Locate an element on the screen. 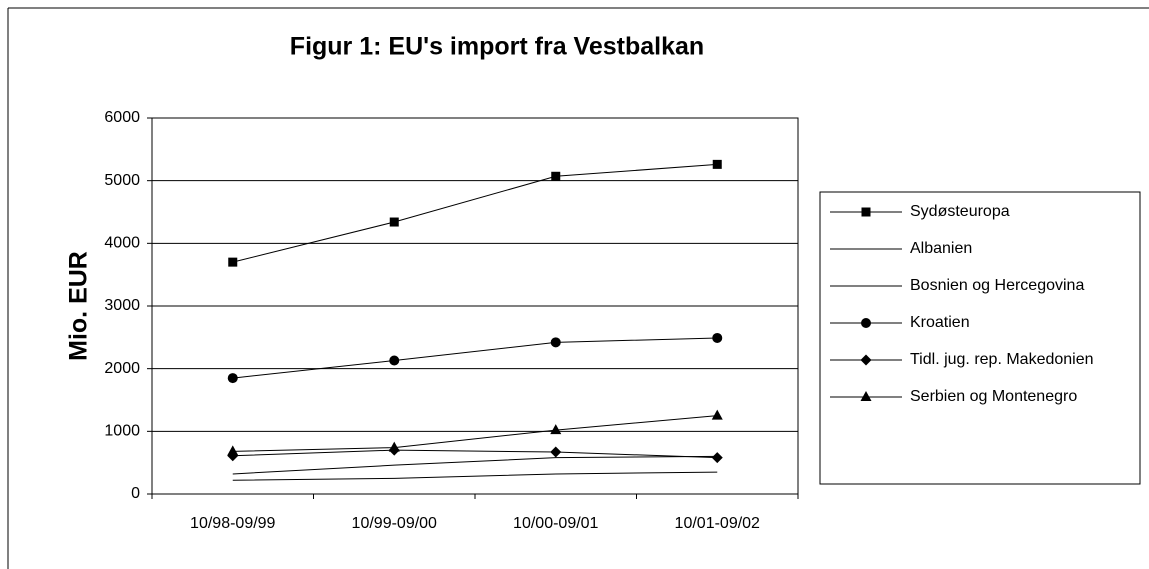 This screenshot has width=1149, height=569. legend-label: Sydøsteuropa is located at coordinates (960, 211).